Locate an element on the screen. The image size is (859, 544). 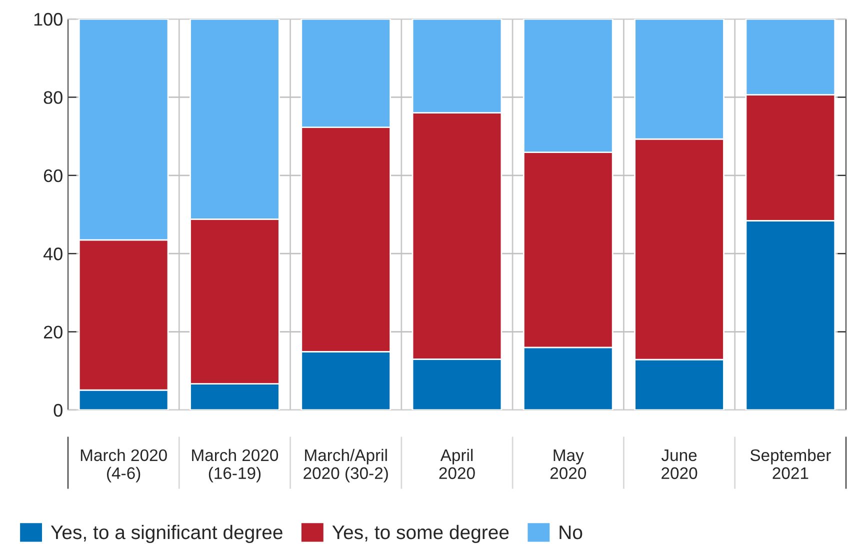
x-tick-label: March/April 2020 (30-2) is located at coordinates (346, 465).